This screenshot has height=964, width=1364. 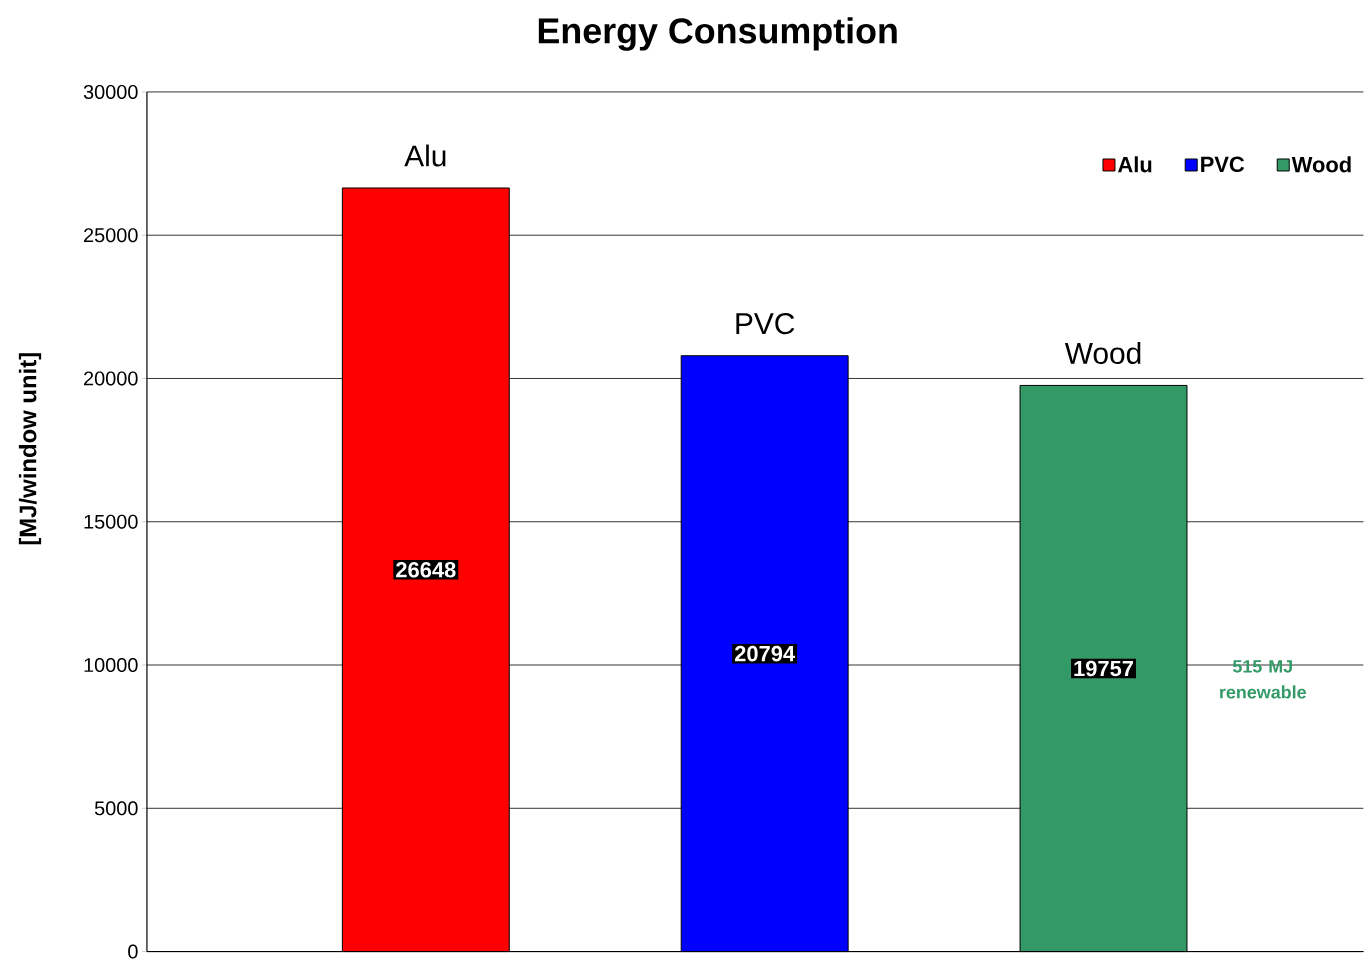 I want to click on chart-title: Energy Consumption, so click(x=717, y=34).